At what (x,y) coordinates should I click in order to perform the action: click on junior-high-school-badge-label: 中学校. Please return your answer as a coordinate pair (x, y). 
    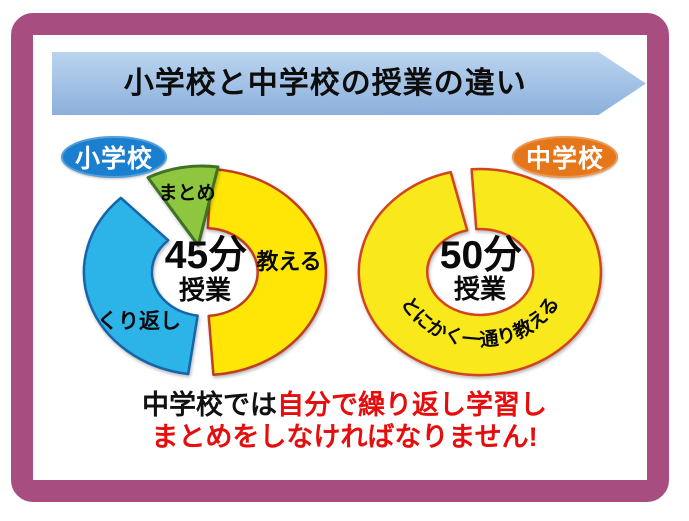
    Looking at the image, I should click on (564, 159).